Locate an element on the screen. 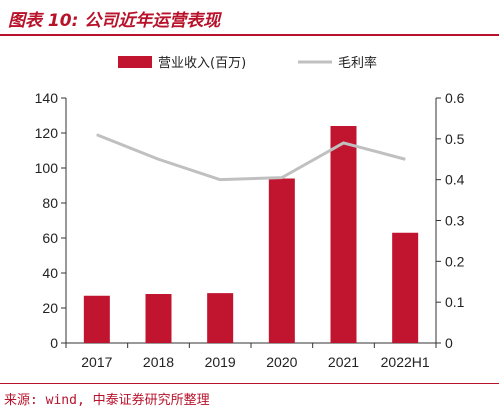 The image size is (499, 412). line-series is located at coordinates (251, 157).